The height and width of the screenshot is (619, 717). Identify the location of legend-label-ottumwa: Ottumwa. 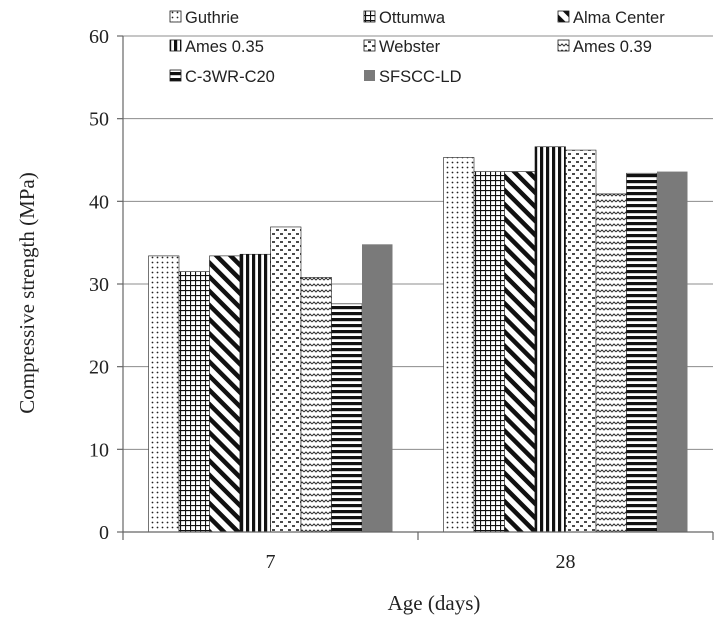
(412, 18).